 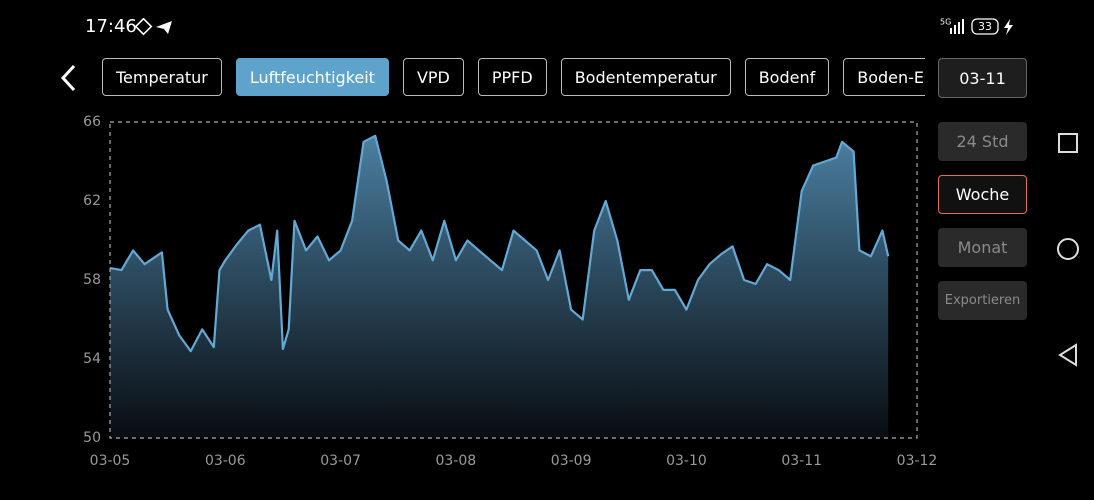 I want to click on status-time: 17:46, so click(x=111, y=26).